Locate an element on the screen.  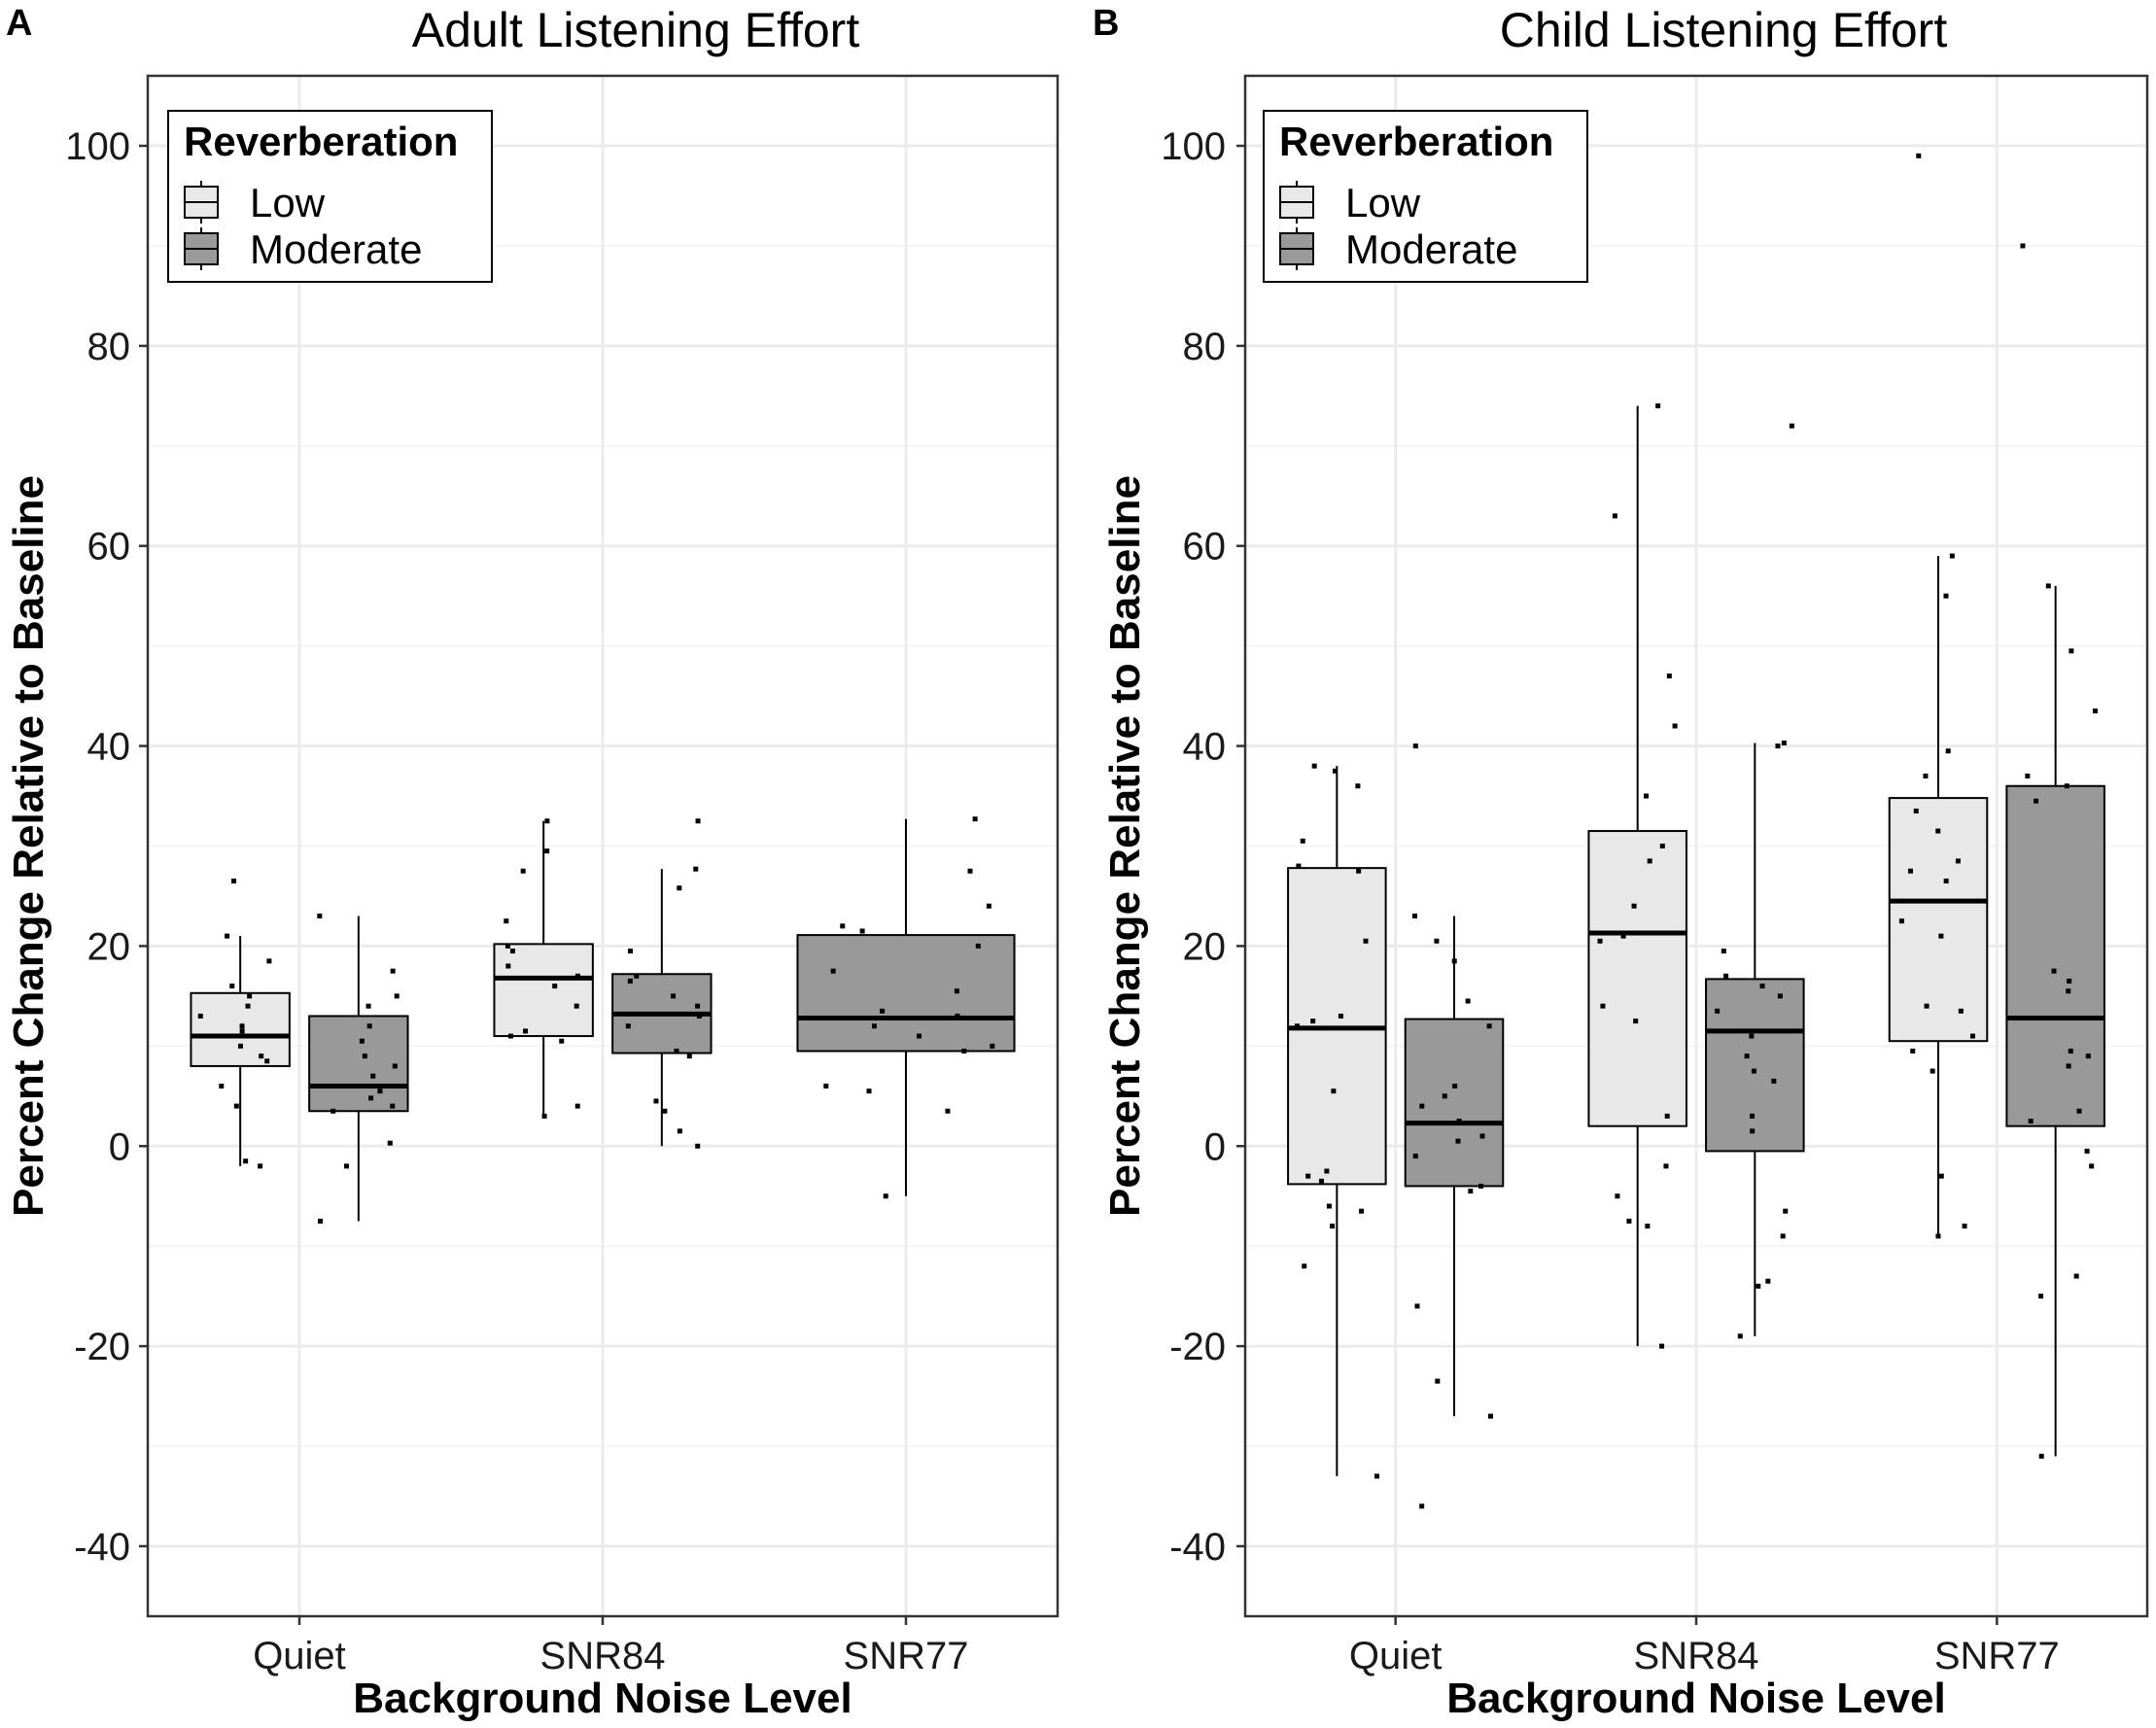
legend-title: Reverberation is located at coordinates (1416, 141).